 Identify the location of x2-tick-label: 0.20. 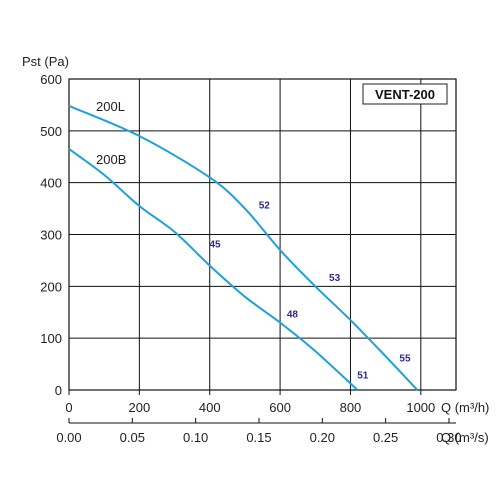
(322, 437).